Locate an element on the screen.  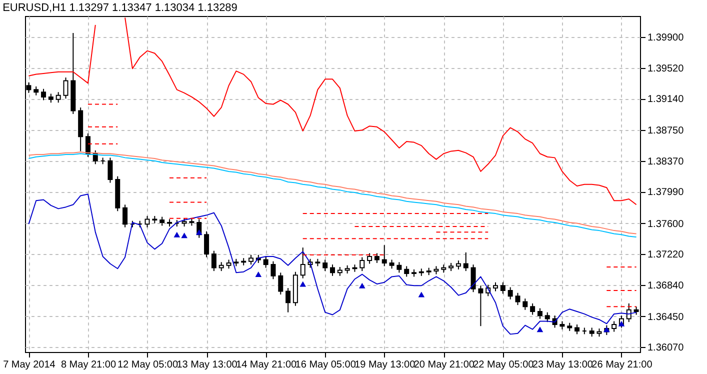
x-tick-label: 19 May 13:00 is located at coordinates (385, 365).